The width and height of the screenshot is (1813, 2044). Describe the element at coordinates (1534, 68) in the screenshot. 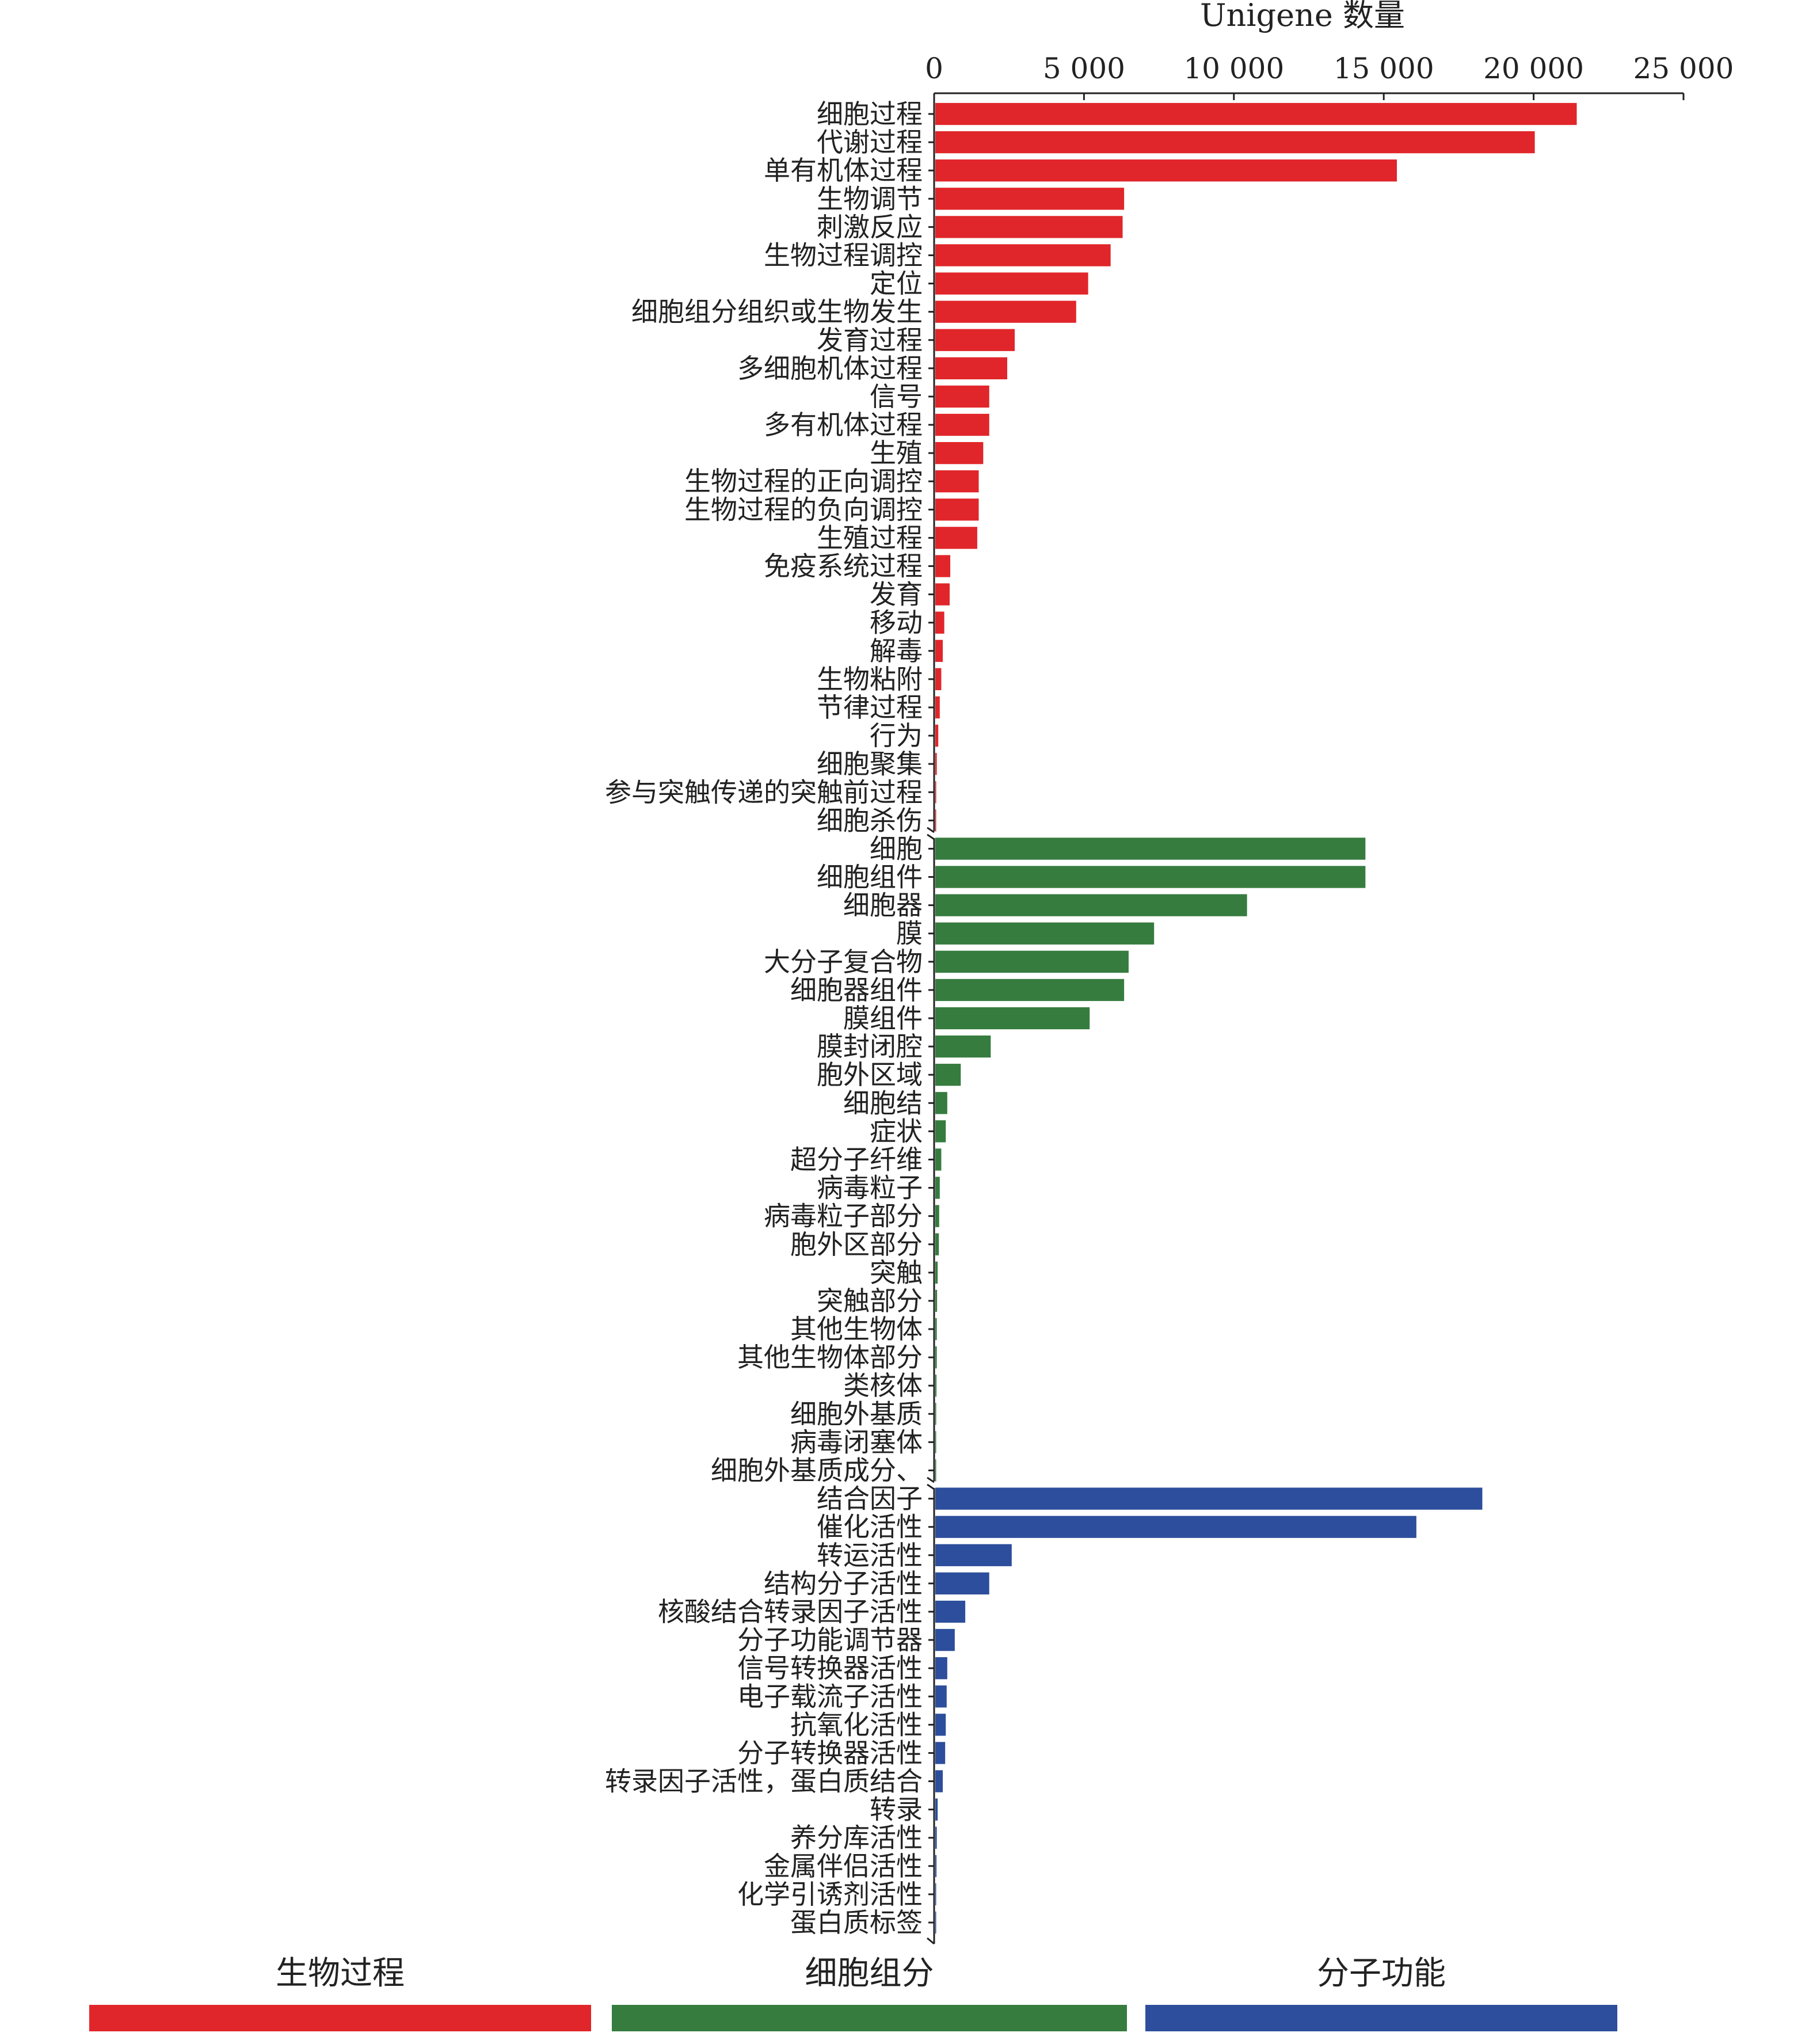

I see `x-tick-label: 20 000` at that location.